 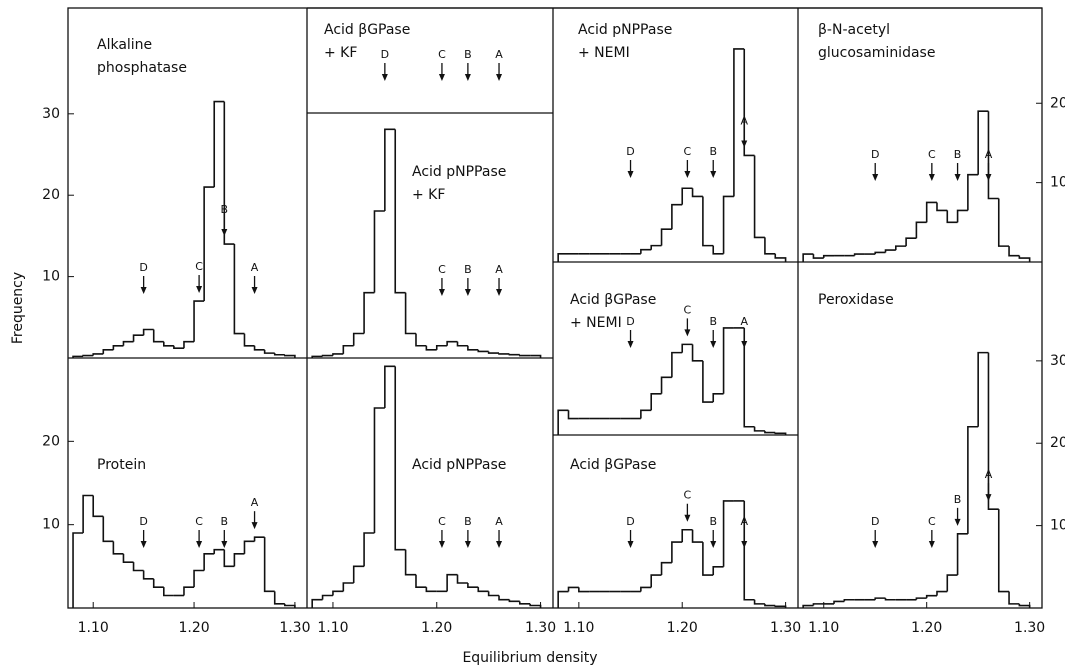 I want to click on panel-title: phosphatase, so click(x=142, y=68).